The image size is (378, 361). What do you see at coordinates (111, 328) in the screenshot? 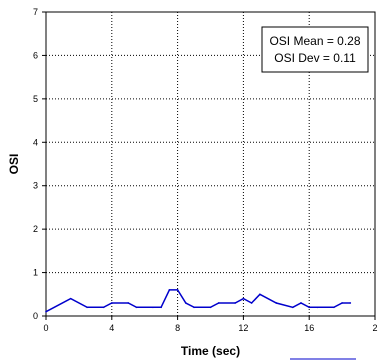
I see `x-tick-label: 4` at bounding box center [111, 328].